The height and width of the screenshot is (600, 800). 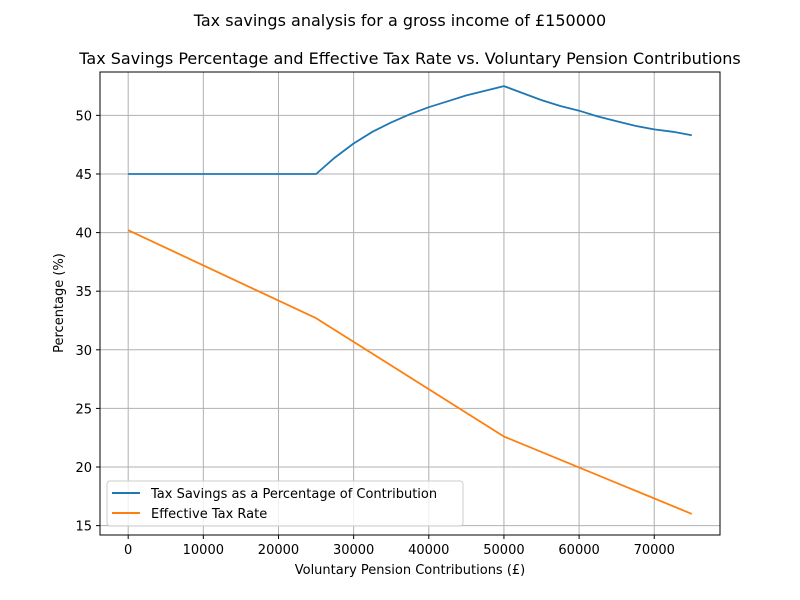 I want to click on y-tick-label: 50, so click(x=83, y=116).